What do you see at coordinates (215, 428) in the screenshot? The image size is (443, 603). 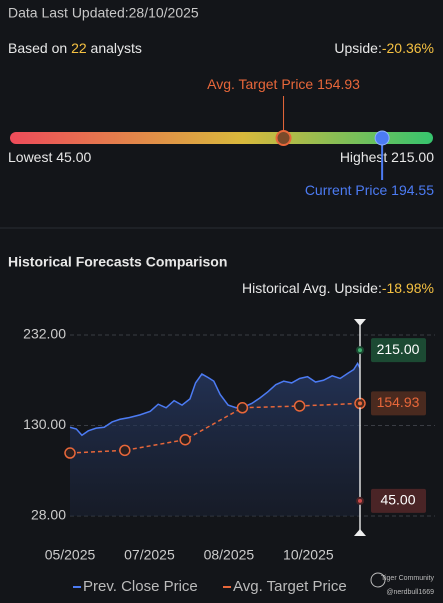 I see `target-line` at bounding box center [215, 428].